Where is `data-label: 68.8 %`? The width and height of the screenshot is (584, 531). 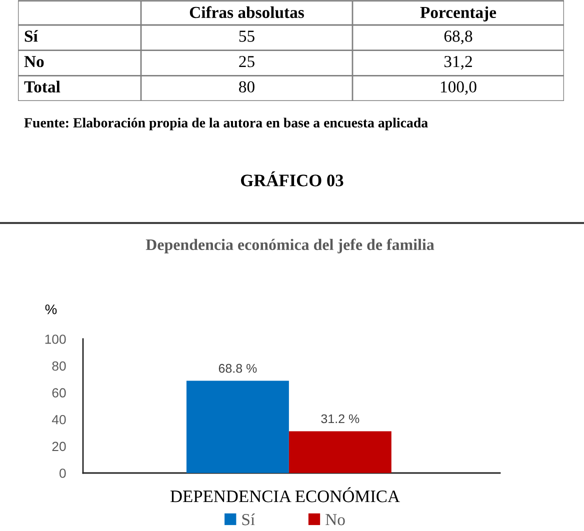 data-label: 68.8 % is located at coordinates (237, 368).